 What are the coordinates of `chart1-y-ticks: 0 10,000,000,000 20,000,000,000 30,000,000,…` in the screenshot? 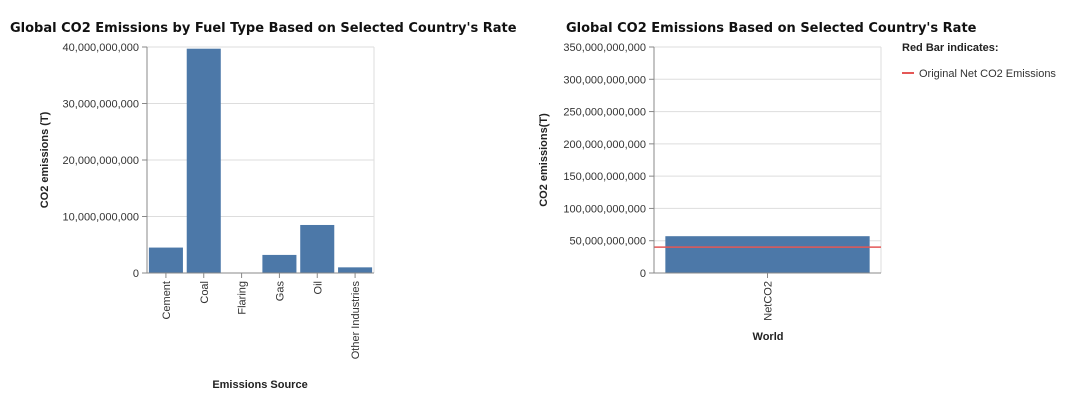 It's located at (105, 161).